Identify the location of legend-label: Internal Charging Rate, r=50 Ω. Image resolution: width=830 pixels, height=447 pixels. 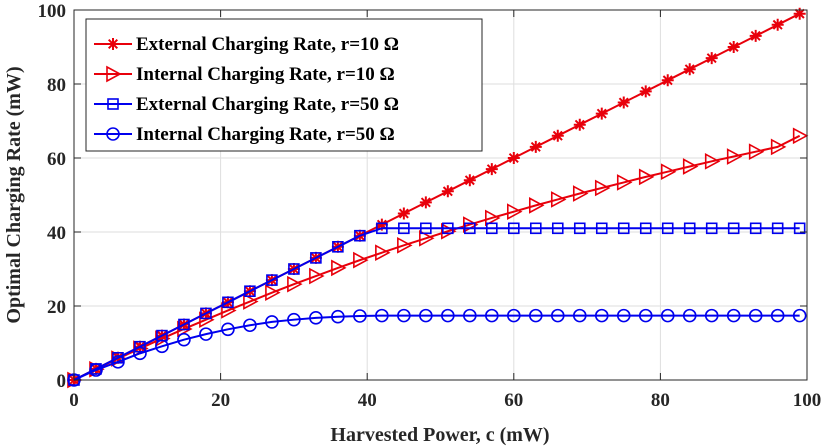
(265, 134).